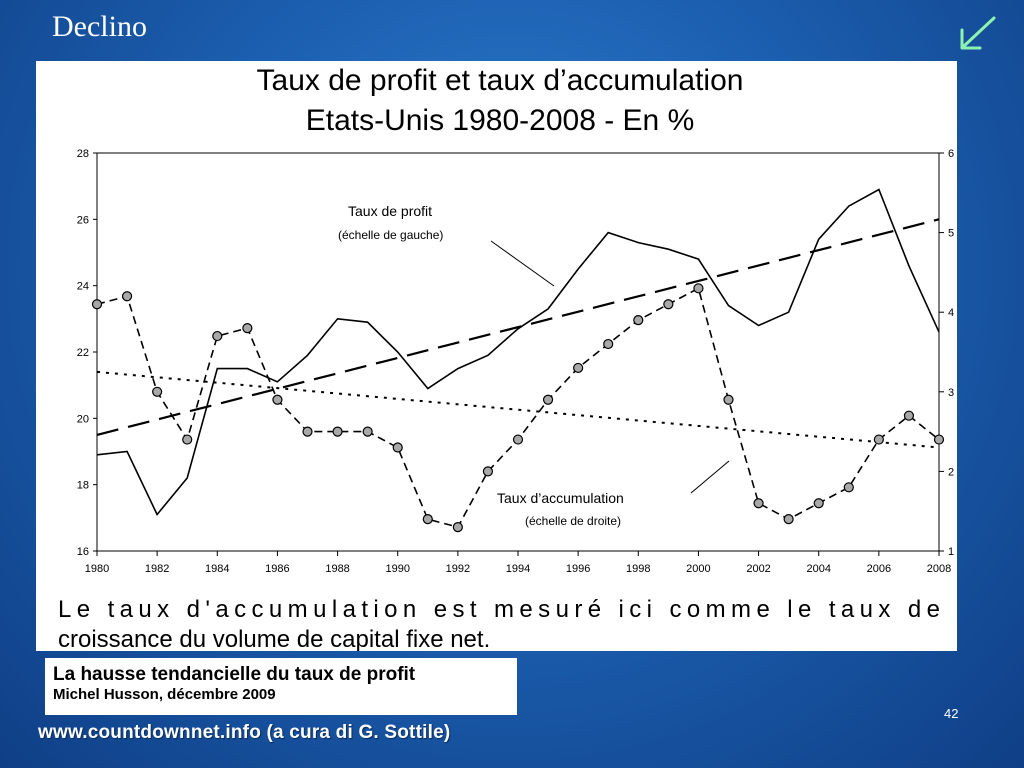 The width and height of the screenshot is (1024, 768). I want to click on x-tick-label: 1994, so click(518, 569).